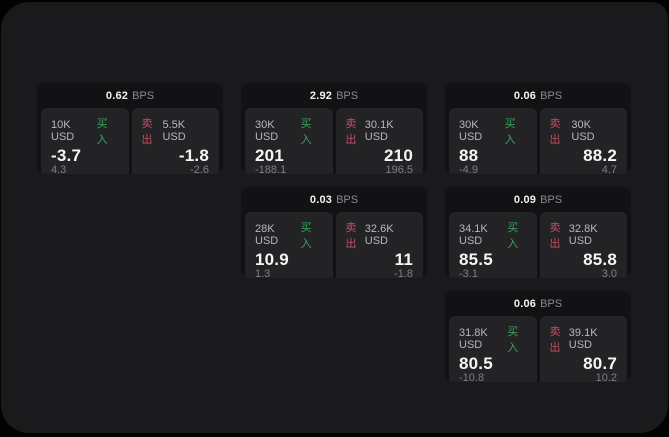  What do you see at coordinates (468, 169) in the screenshot?
I see `buy-delta: -4.9` at bounding box center [468, 169].